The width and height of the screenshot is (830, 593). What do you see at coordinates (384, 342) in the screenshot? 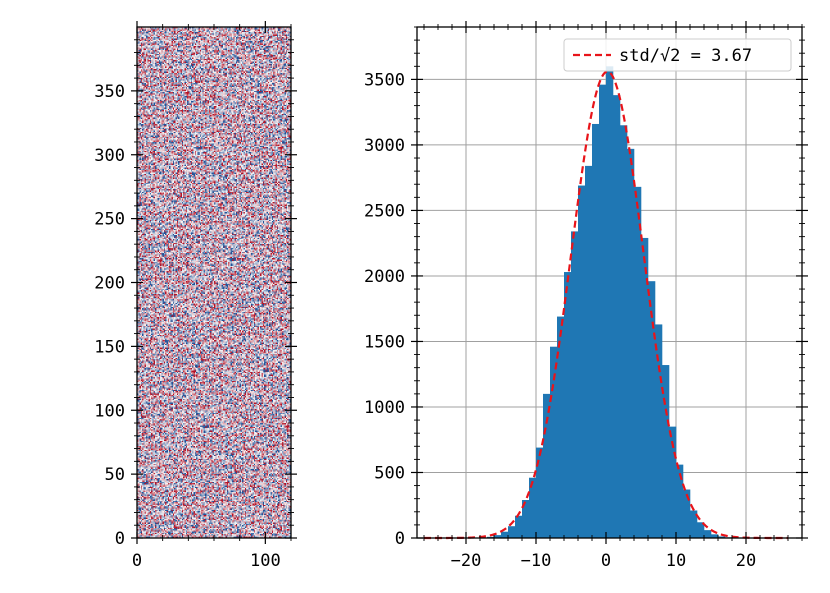
I see `histogram-y-tick-label: 1500` at bounding box center [384, 342].